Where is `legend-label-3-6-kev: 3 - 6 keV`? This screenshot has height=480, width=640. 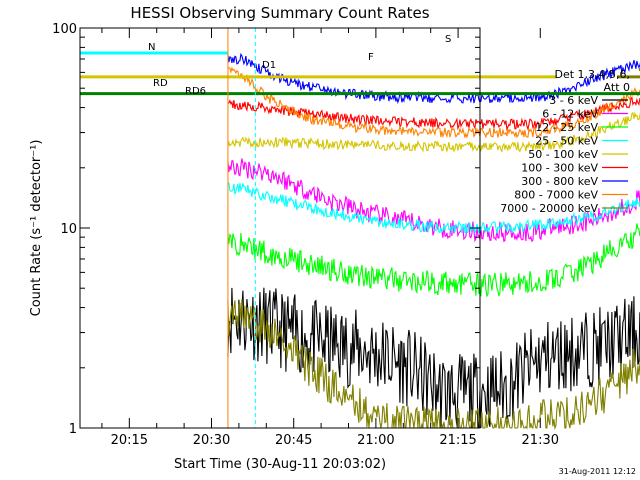 legend-label-3-6-kev: 3 - 6 keV is located at coordinates (573, 100).